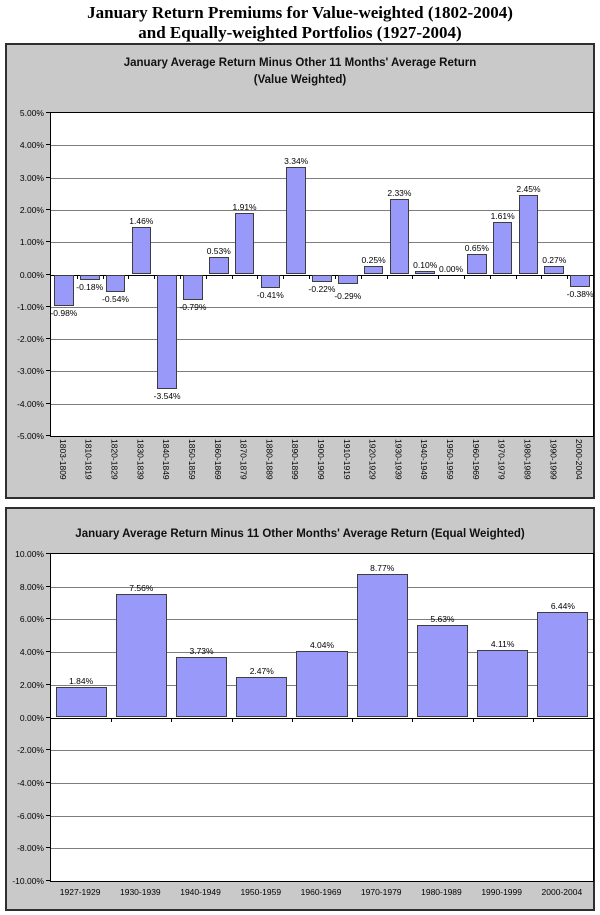  What do you see at coordinates (31, 209) in the screenshot?
I see `y-axis-tick-label: 2.00%` at bounding box center [31, 209].